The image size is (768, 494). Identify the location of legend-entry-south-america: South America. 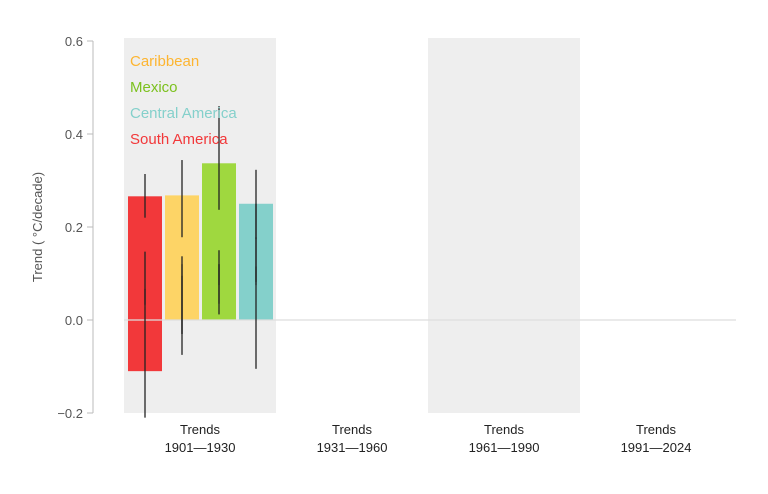
(179, 139).